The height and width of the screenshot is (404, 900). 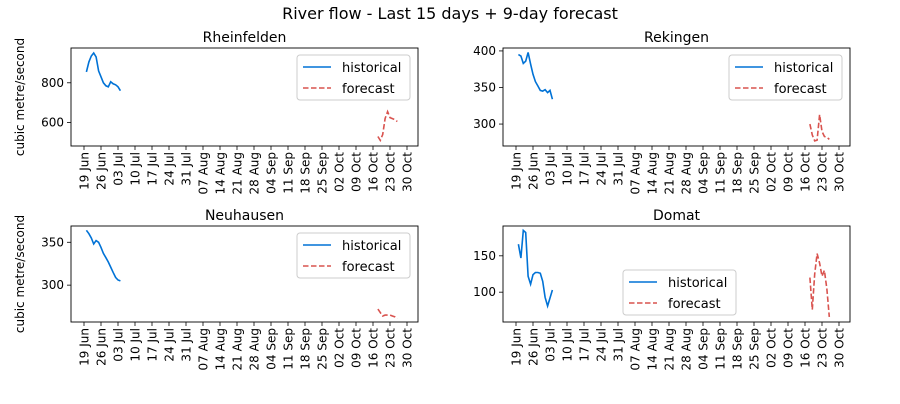 What do you see at coordinates (52, 285) in the screenshot?
I see `y-tick-label: 300` at bounding box center [52, 285].